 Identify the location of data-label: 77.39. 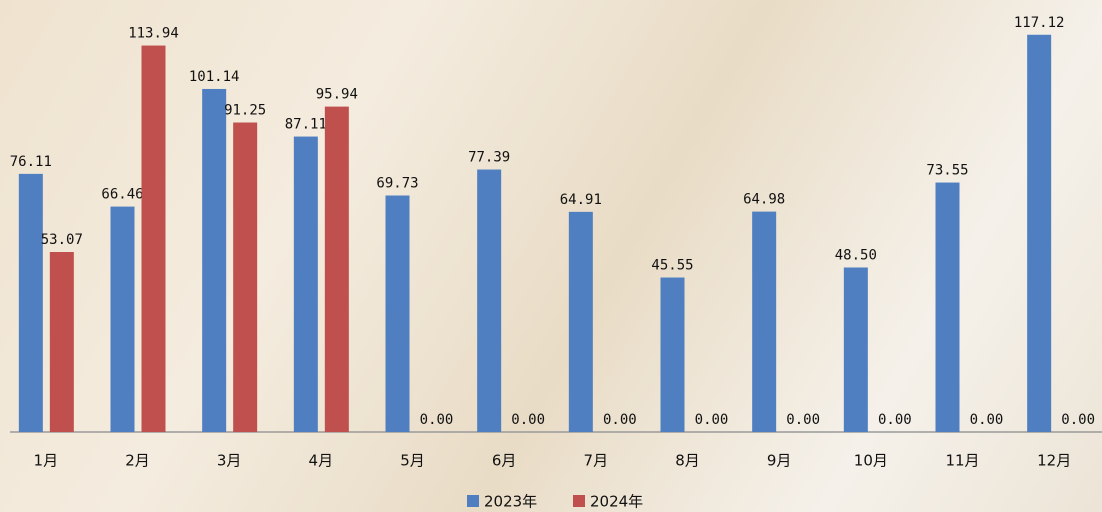
(489, 158).